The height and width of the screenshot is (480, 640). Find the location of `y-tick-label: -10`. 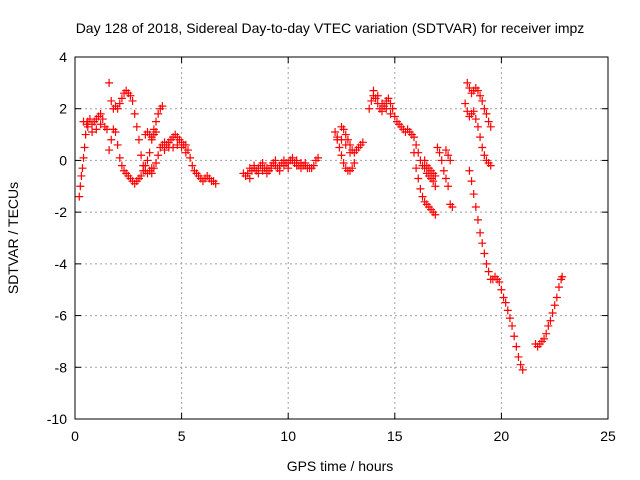

y-tick-label: -10 is located at coordinates (57, 419).